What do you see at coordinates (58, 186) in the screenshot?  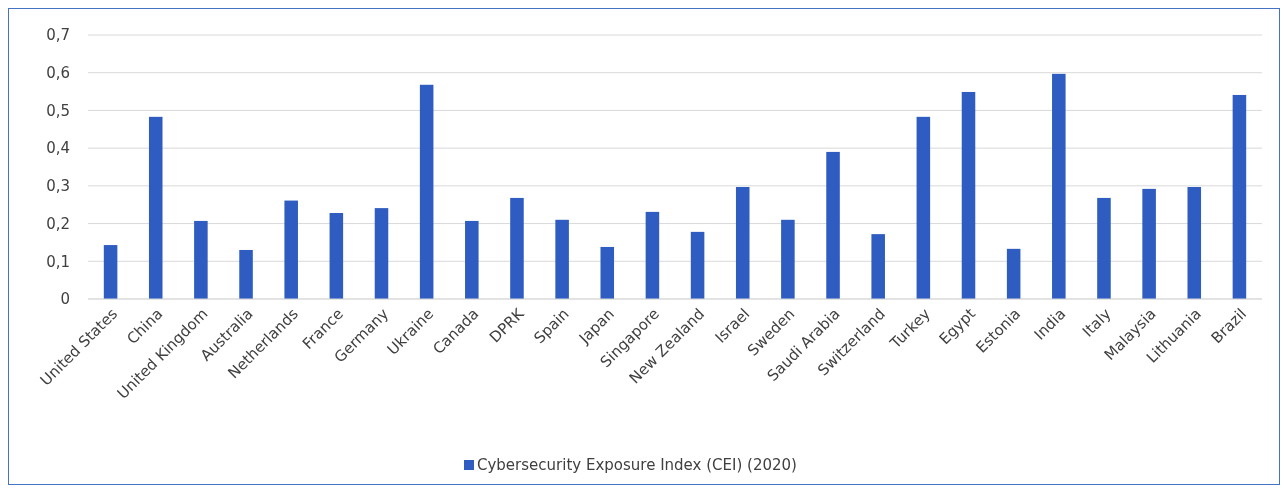 I see `y-tick-label: 0,3` at bounding box center [58, 186].